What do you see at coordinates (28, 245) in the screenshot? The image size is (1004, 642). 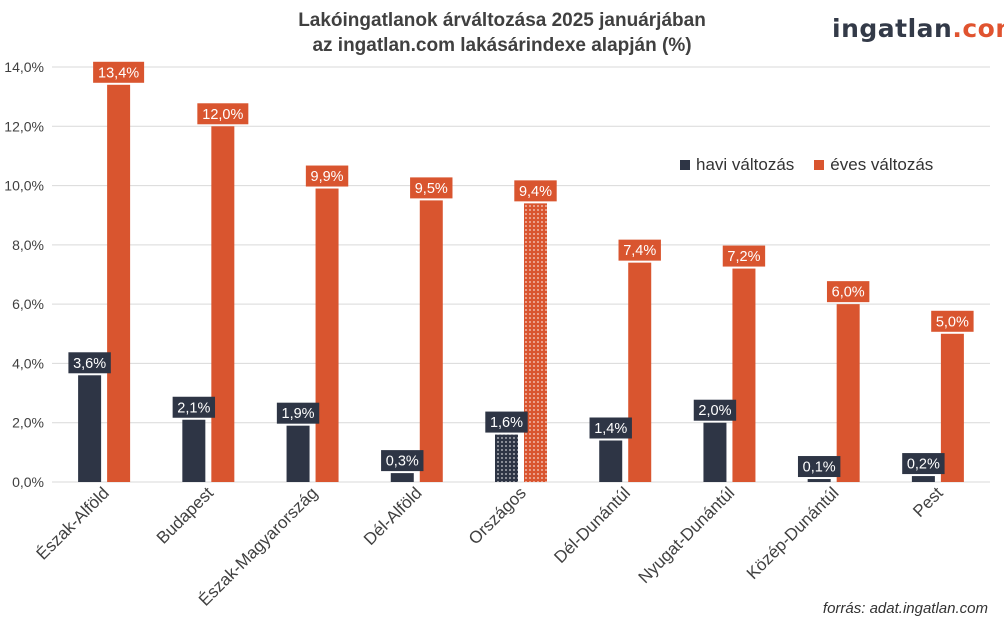 I see `y-tick-label: 8,0%` at bounding box center [28, 245].